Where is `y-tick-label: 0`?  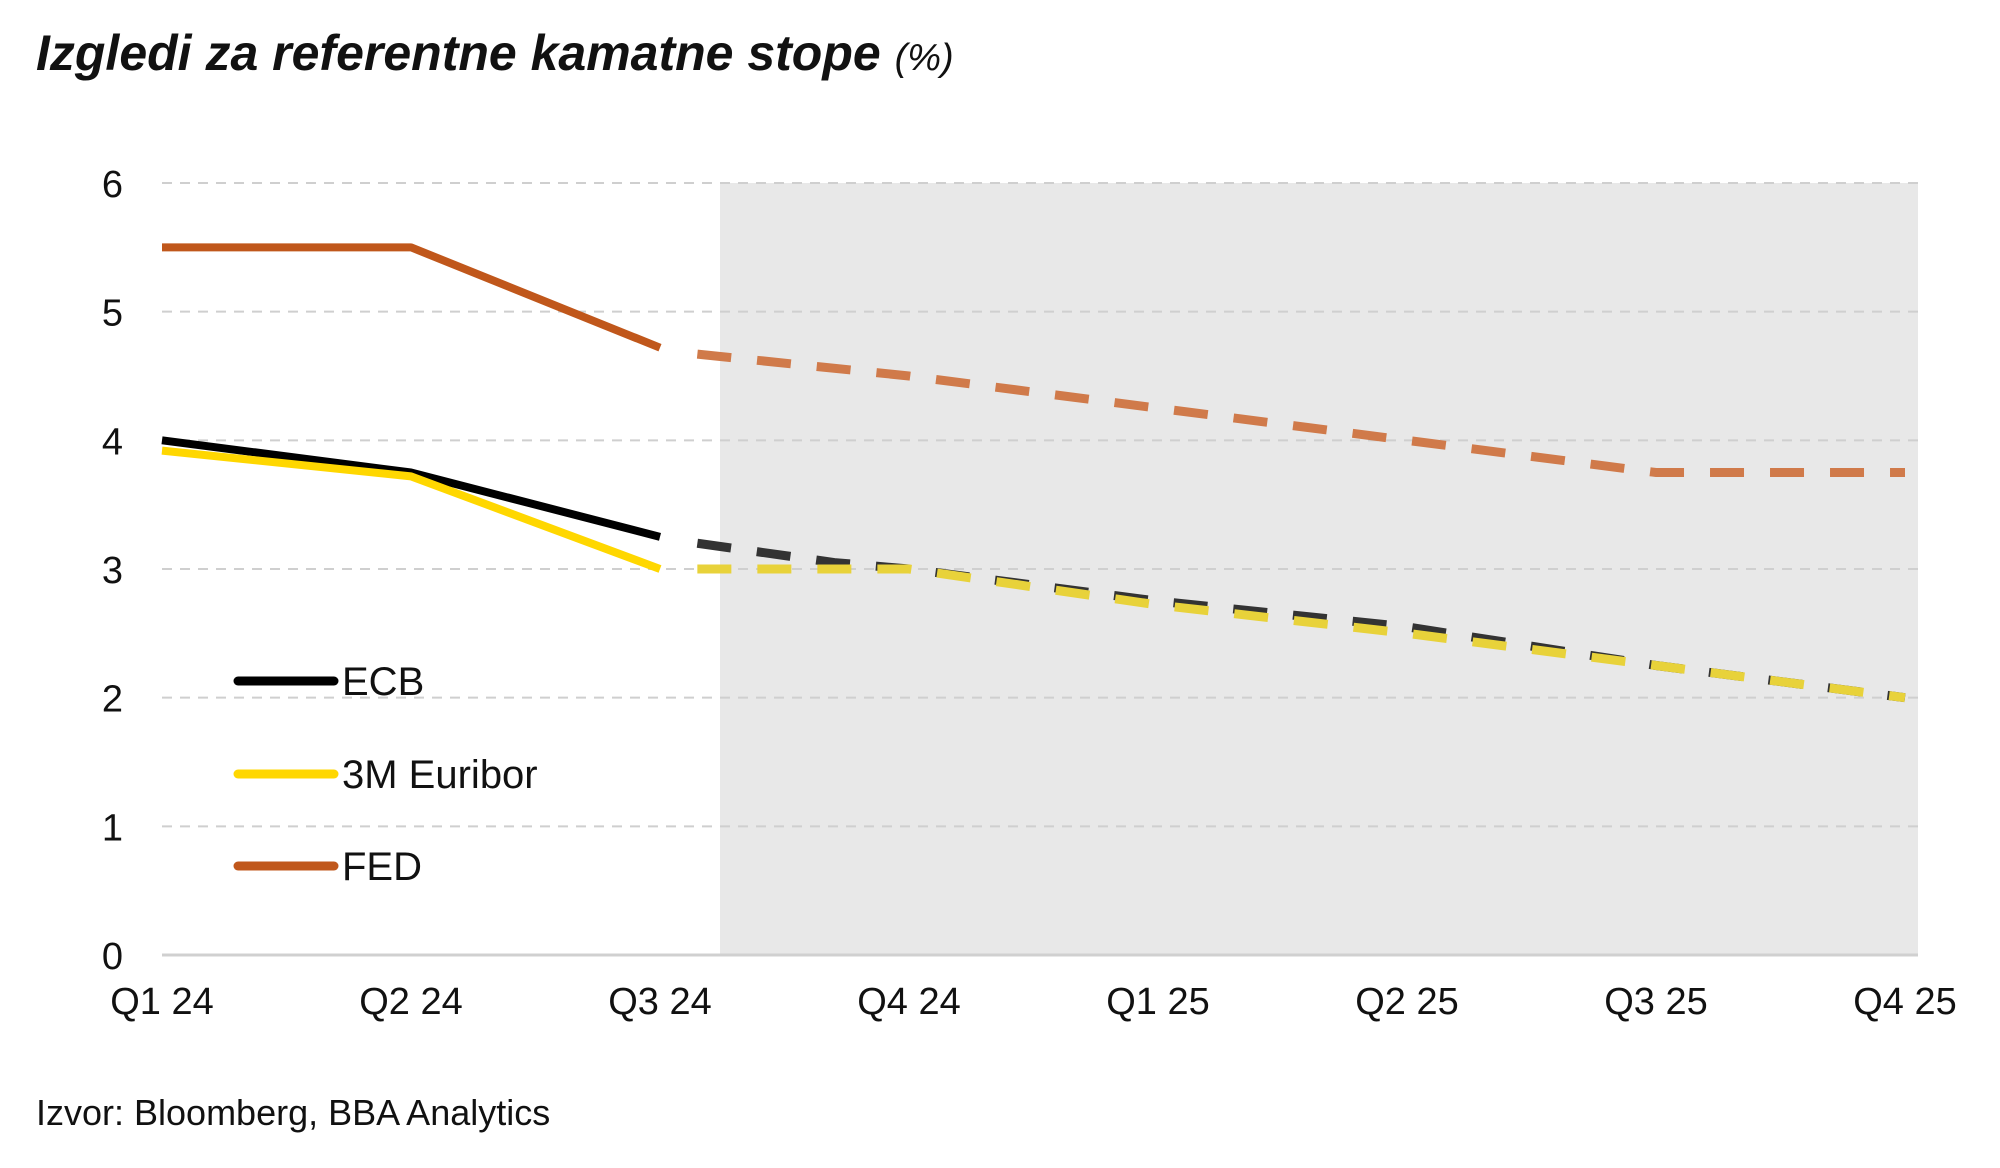
y-tick-label: 0 is located at coordinates (112, 957).